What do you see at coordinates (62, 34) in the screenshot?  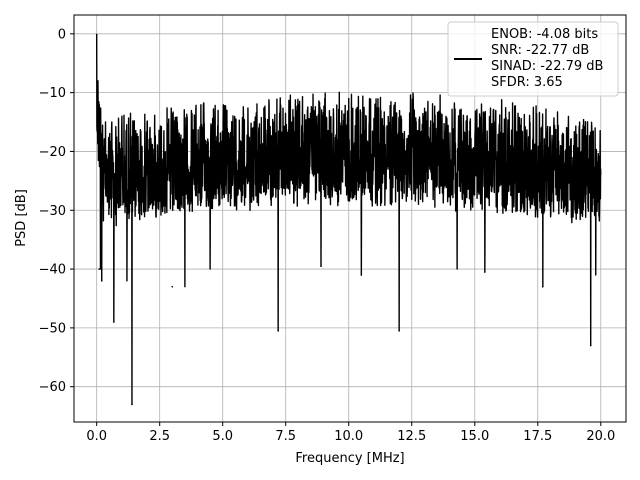 I see `y-tick-label: 0` at bounding box center [62, 34].